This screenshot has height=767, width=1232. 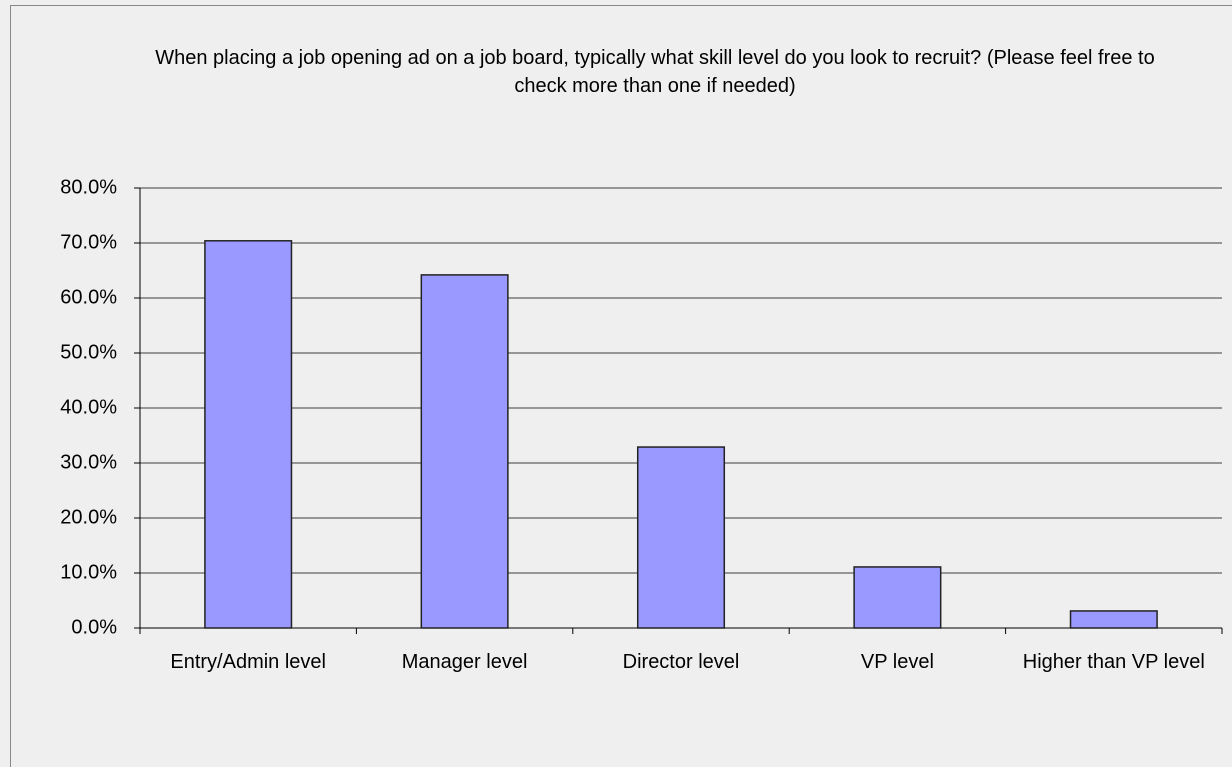 I want to click on x-tick-label: Higher than VP level, so click(x=1113, y=662).